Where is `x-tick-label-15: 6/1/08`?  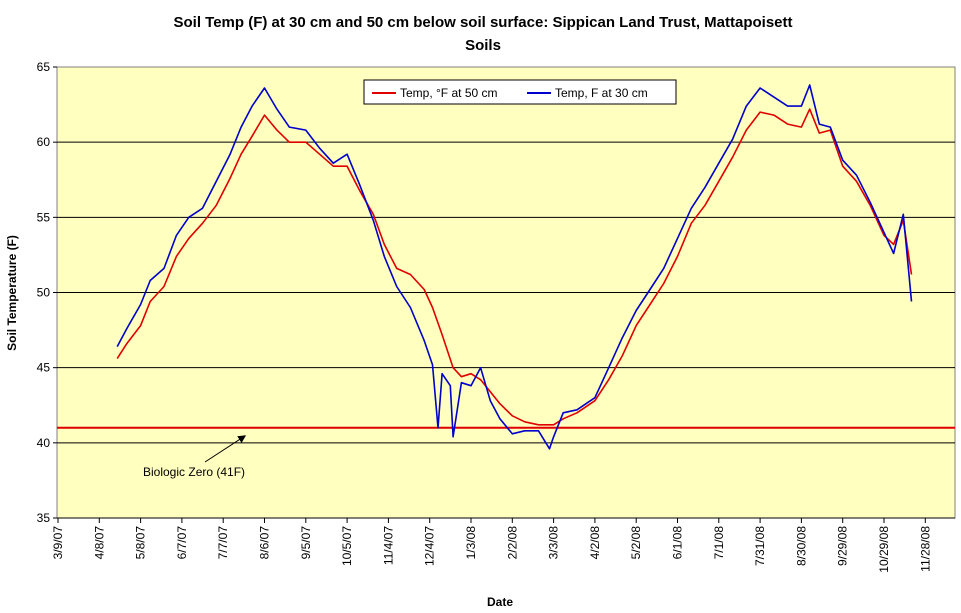
x-tick-label-15: 6/1/08 is located at coordinates (678, 543).